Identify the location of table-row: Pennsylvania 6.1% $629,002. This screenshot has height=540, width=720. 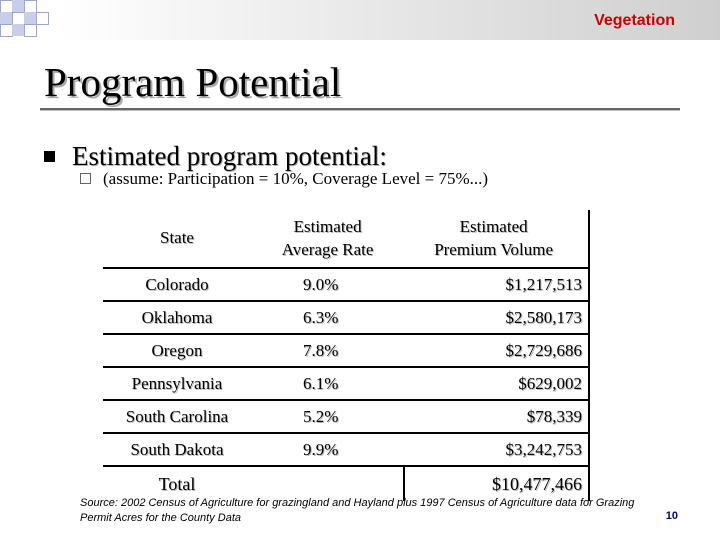
(346, 384).